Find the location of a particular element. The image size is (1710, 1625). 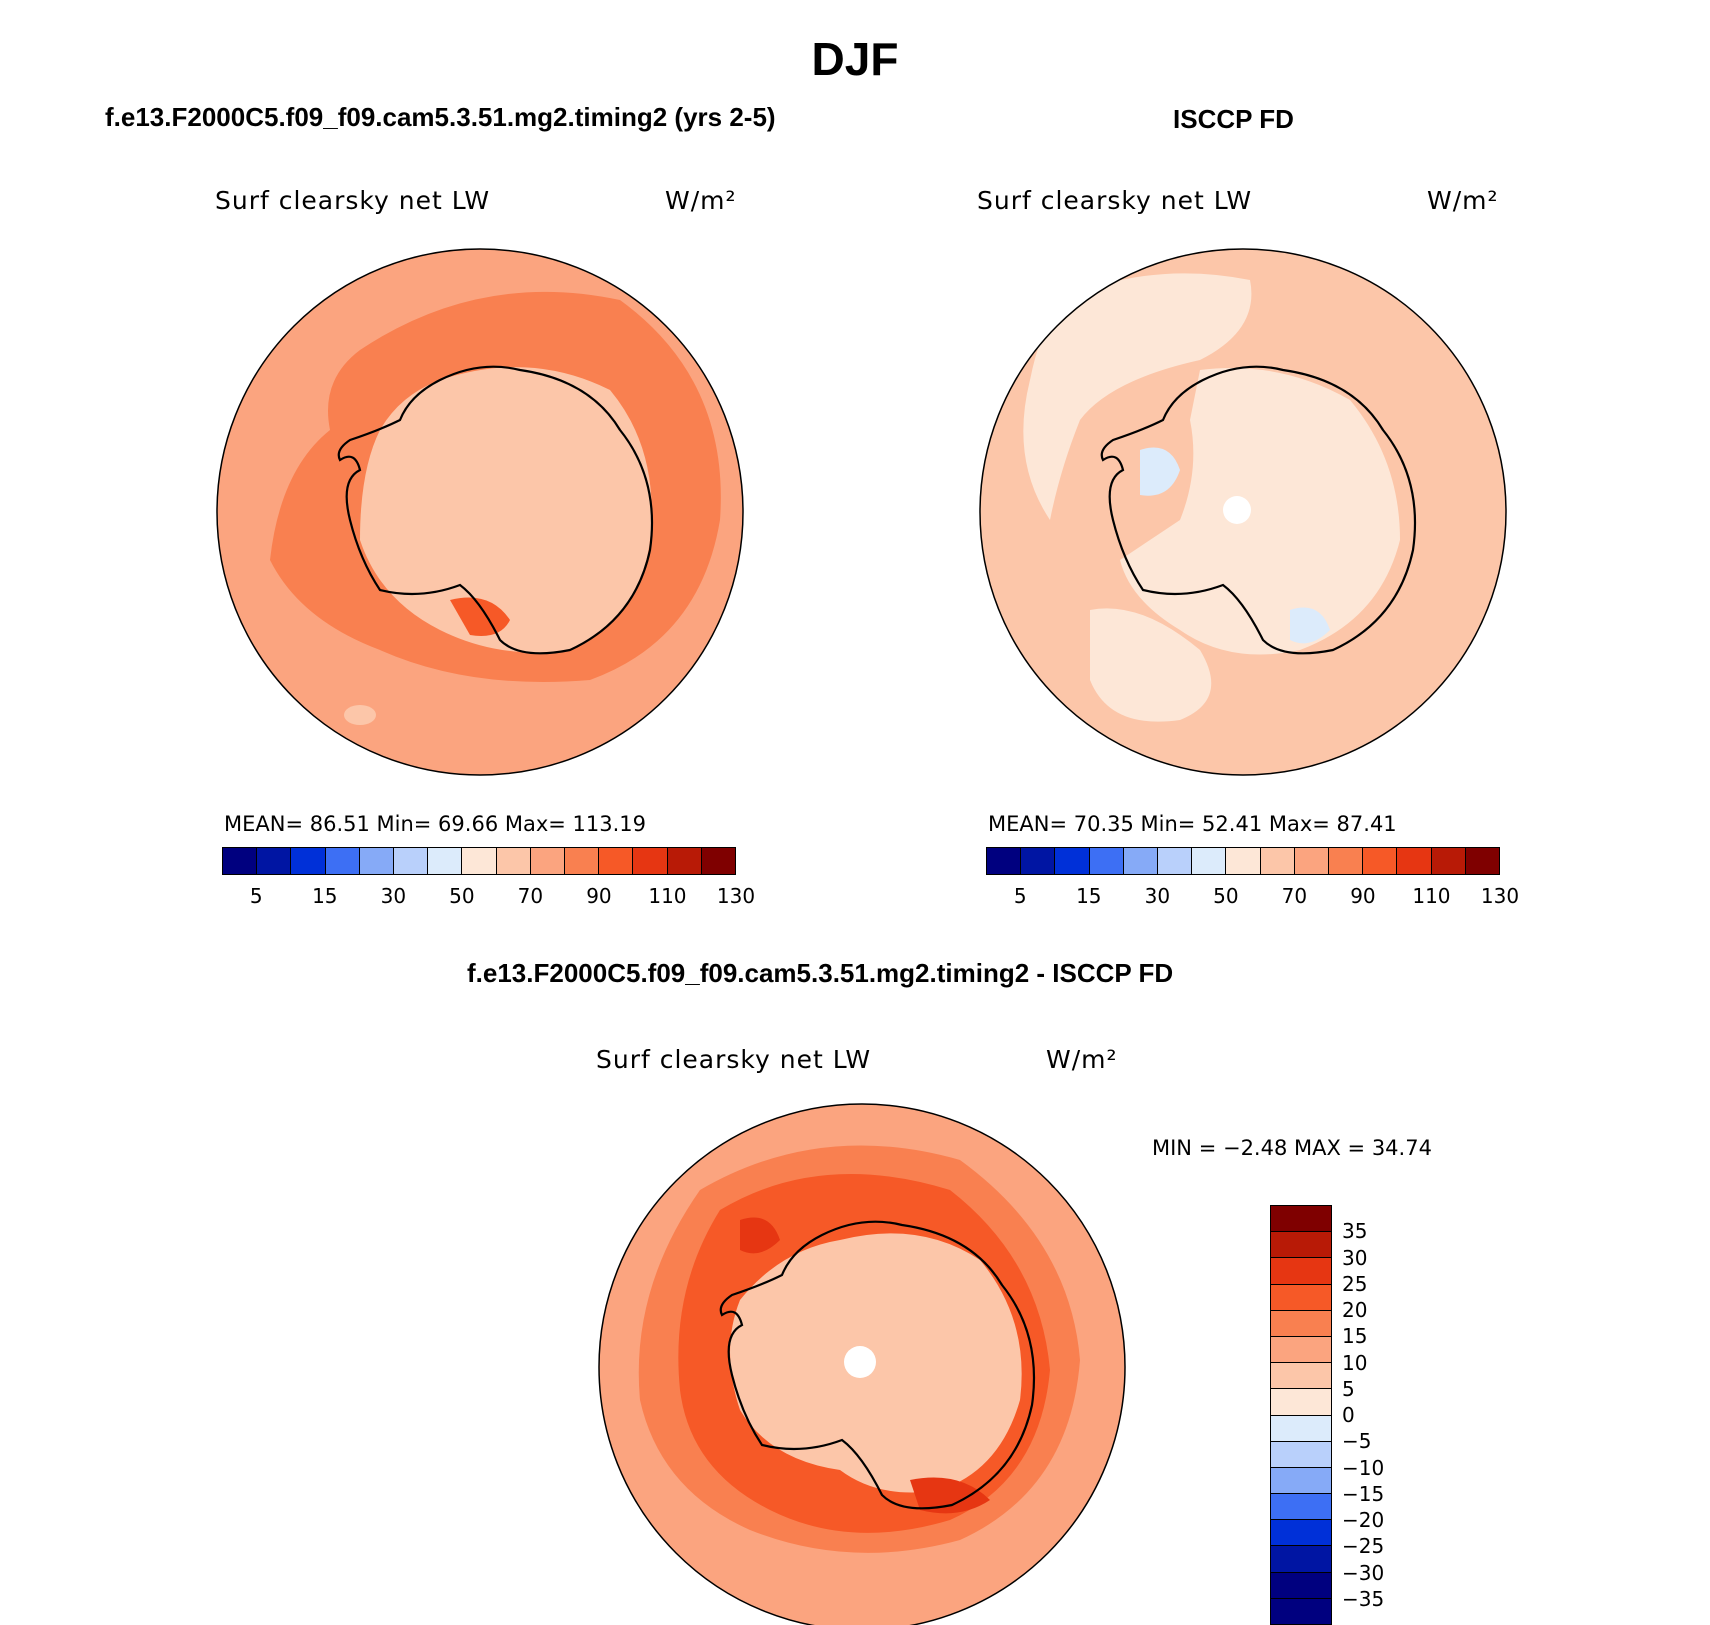

obs-variable-label: Surf clearsky net LW is located at coordinates (1115, 200).